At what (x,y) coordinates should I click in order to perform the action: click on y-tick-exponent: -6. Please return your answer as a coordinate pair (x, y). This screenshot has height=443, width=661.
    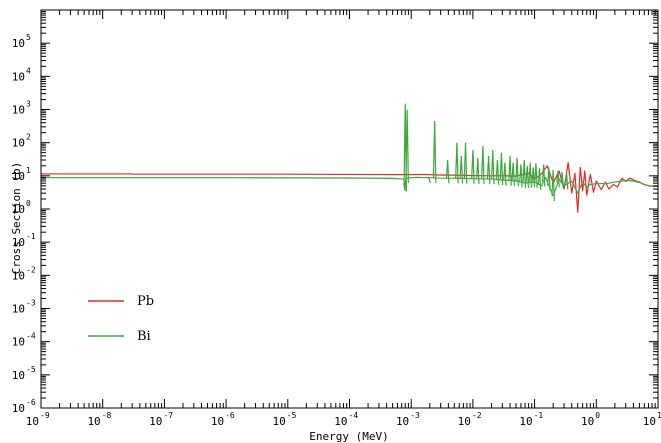
    Looking at the image, I should click on (31, 402).